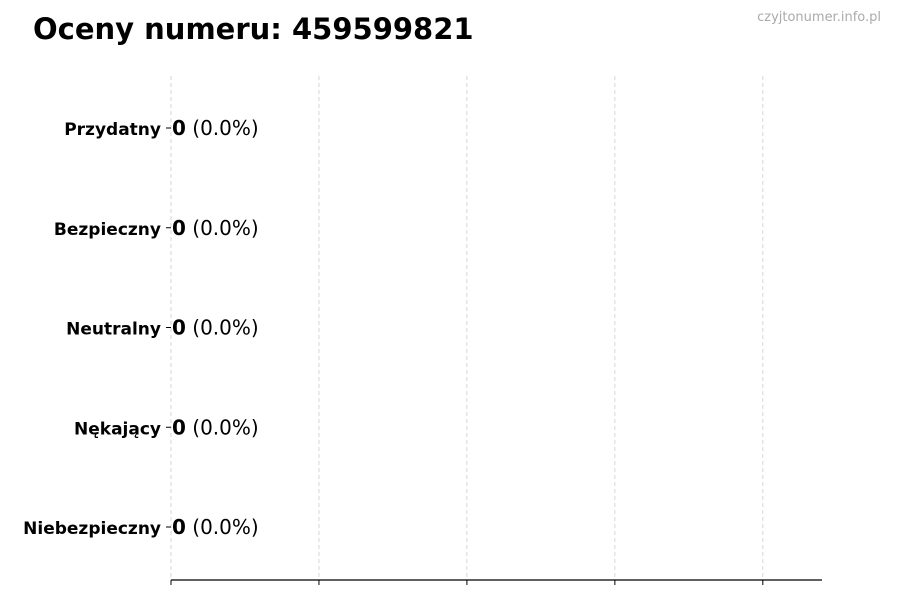  Describe the element at coordinates (819, 17) in the screenshot. I see `watermark: czyjtonumer.info.pl` at that location.